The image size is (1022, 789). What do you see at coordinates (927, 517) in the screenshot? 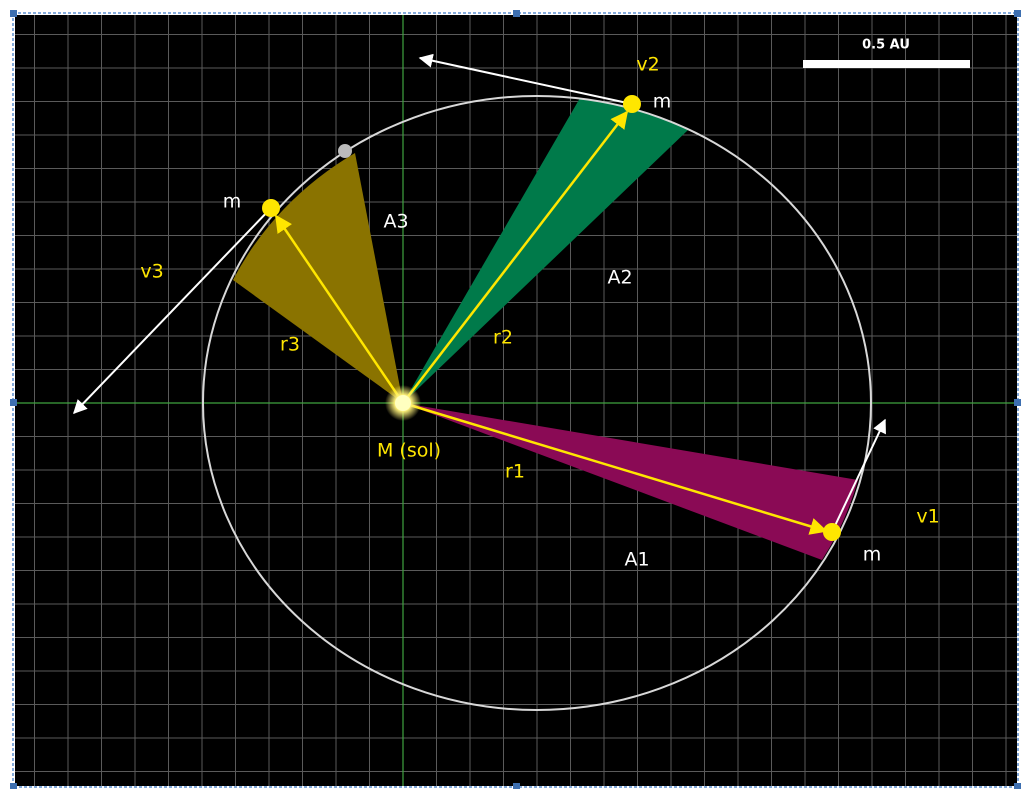
I see `velocity-label: v1` at bounding box center [927, 517].